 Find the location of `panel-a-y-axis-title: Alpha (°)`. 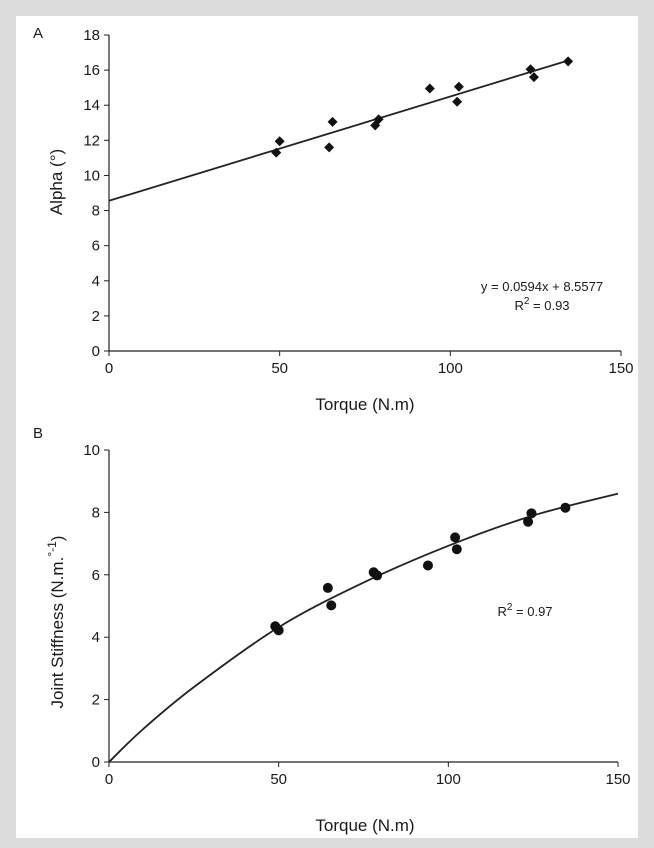

panel-a-y-axis-title: Alpha (°) is located at coordinates (56, 182).